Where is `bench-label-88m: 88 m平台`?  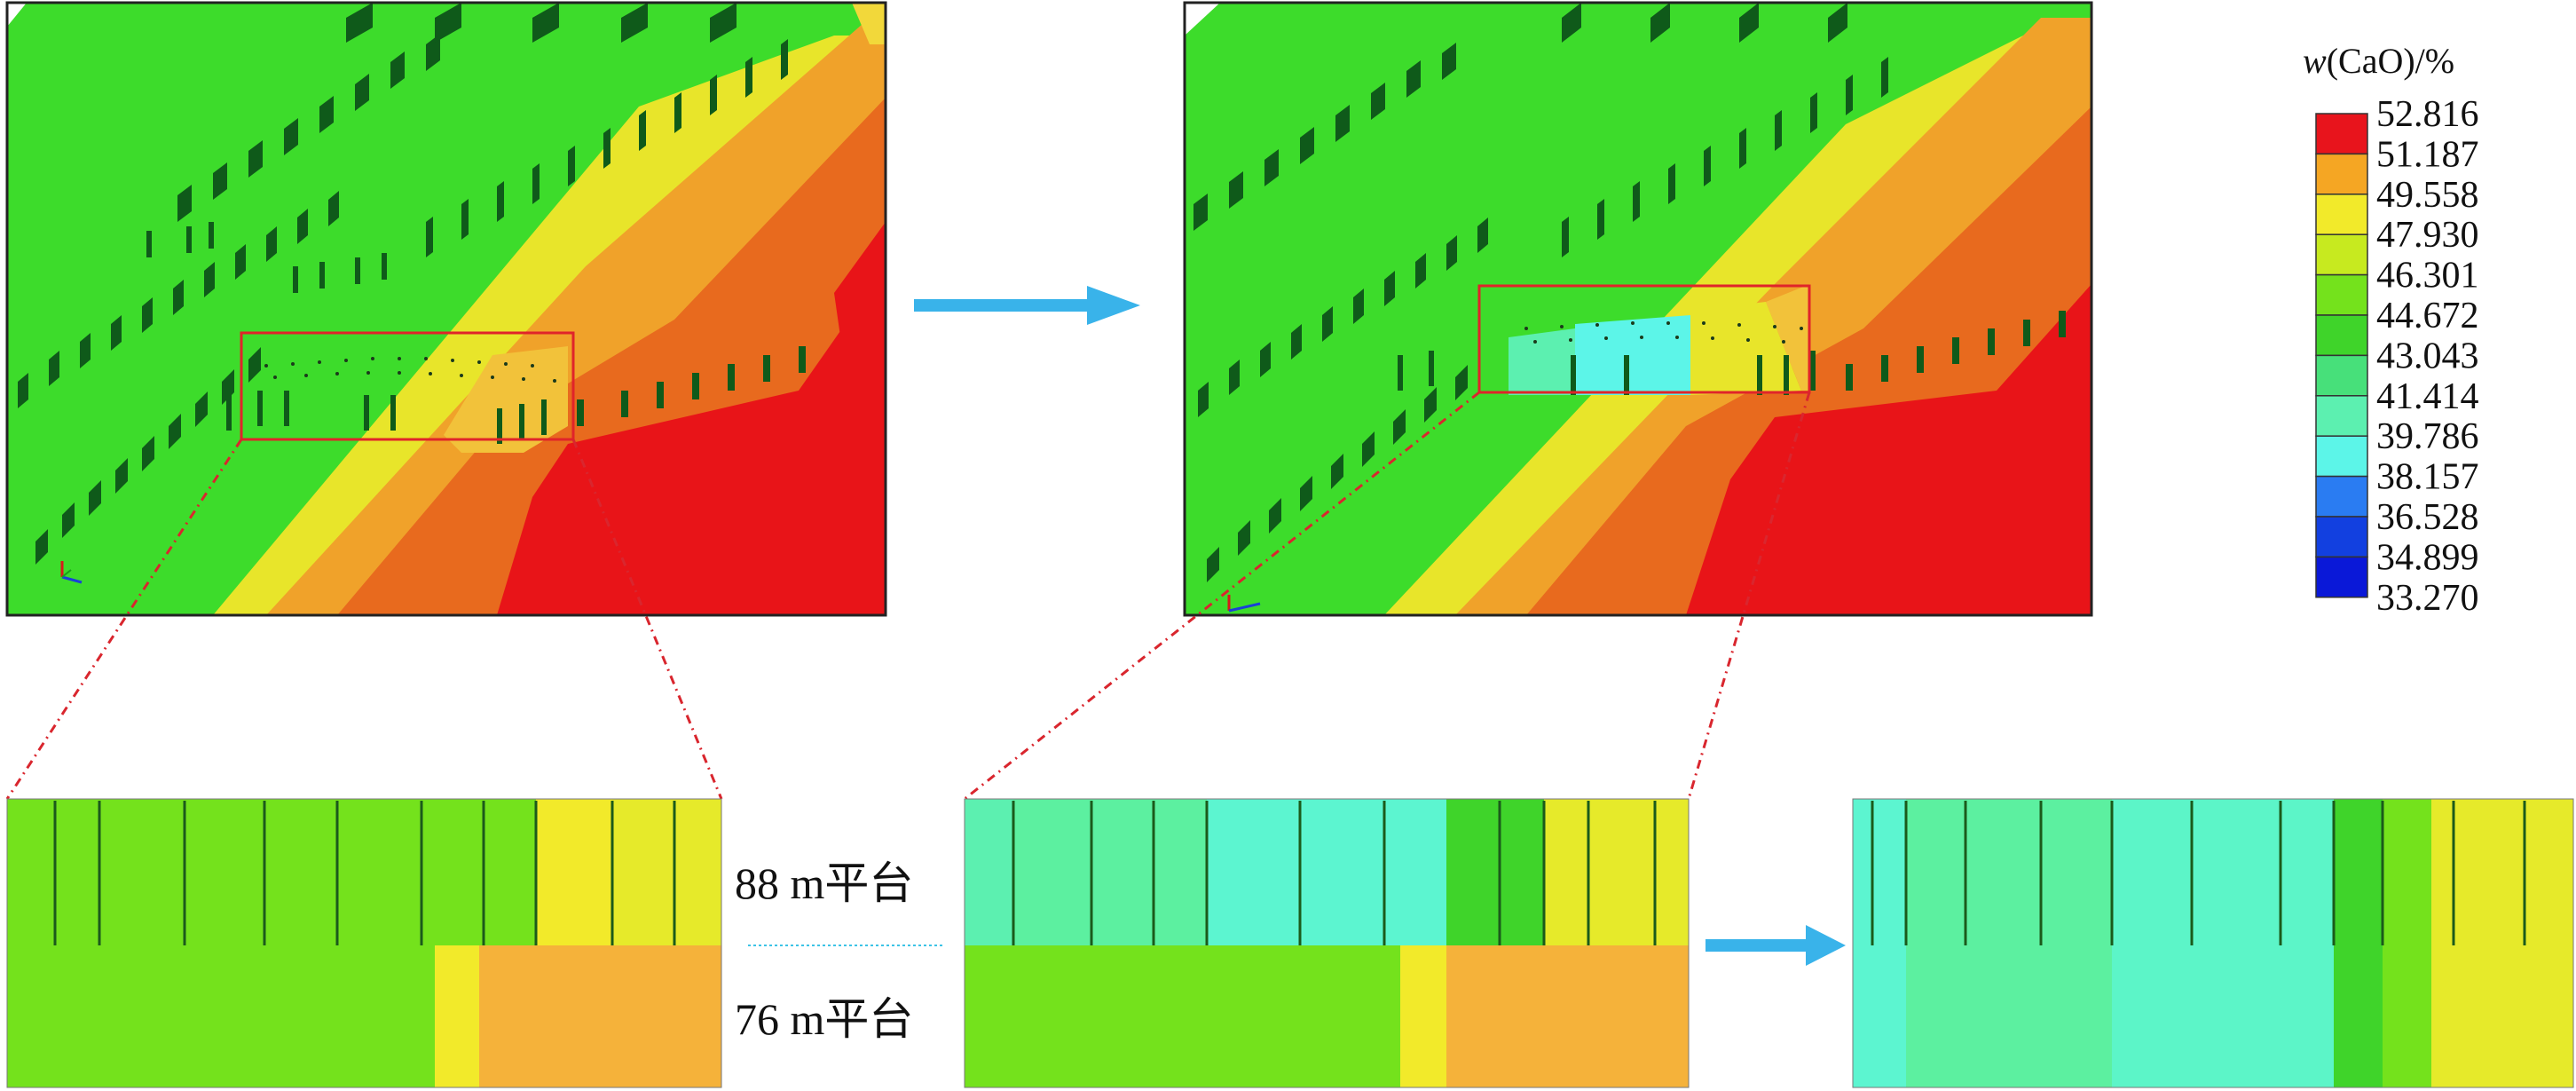 bench-label-88m: 88 m平台 is located at coordinates (824, 883).